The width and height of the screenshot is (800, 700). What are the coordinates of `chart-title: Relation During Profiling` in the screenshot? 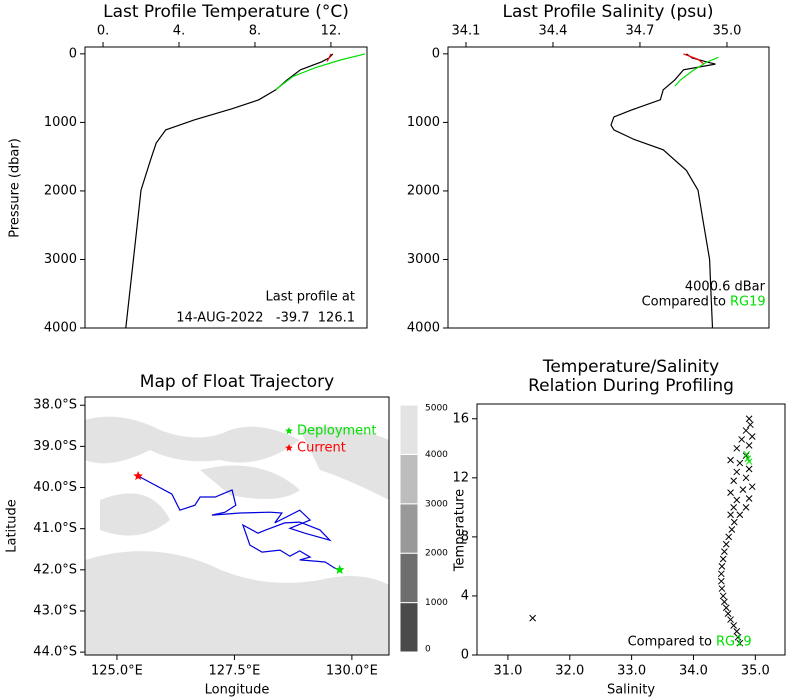 It's located at (631, 386).